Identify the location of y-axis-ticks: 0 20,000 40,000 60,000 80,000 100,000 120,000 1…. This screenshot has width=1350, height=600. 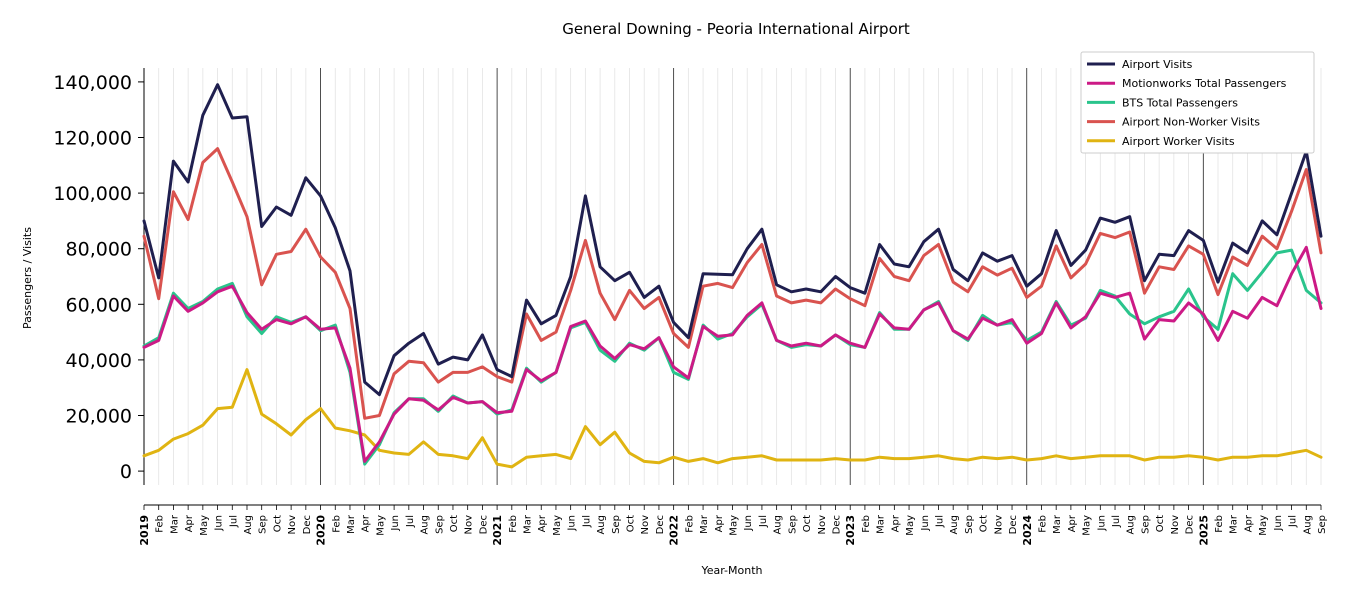
(98, 277).